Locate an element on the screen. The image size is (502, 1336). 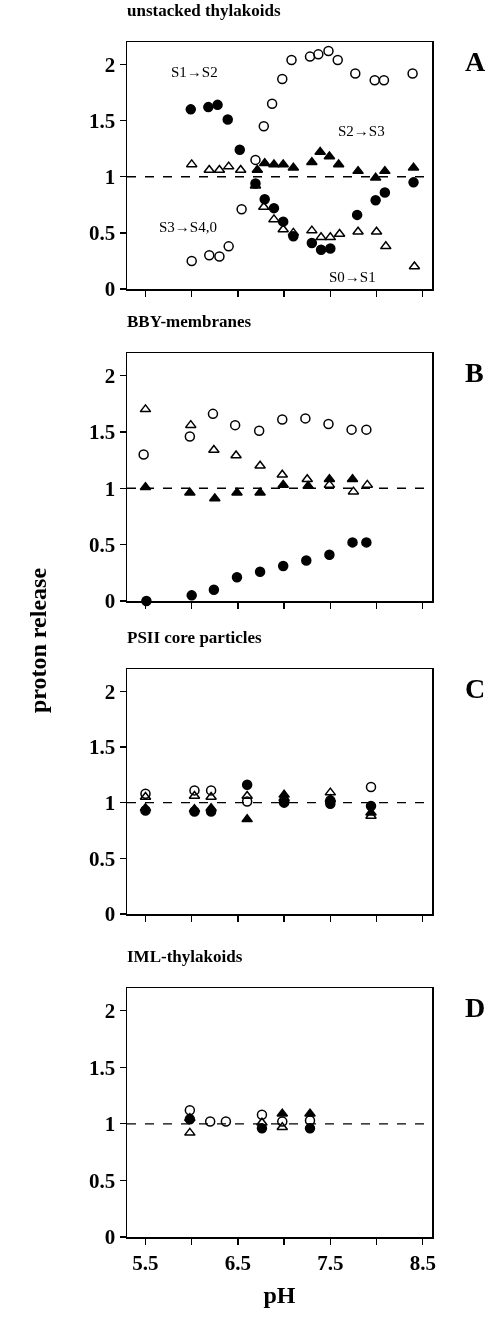
x-axis-title: pH is located at coordinates (279, 1294).